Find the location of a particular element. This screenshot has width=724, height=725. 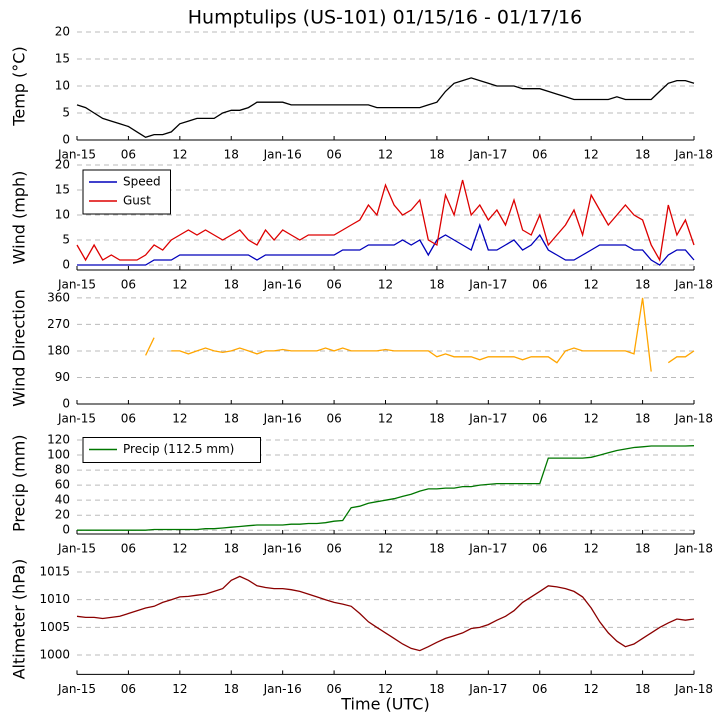

y-tick-label: 100 is located at coordinates (58, 455).